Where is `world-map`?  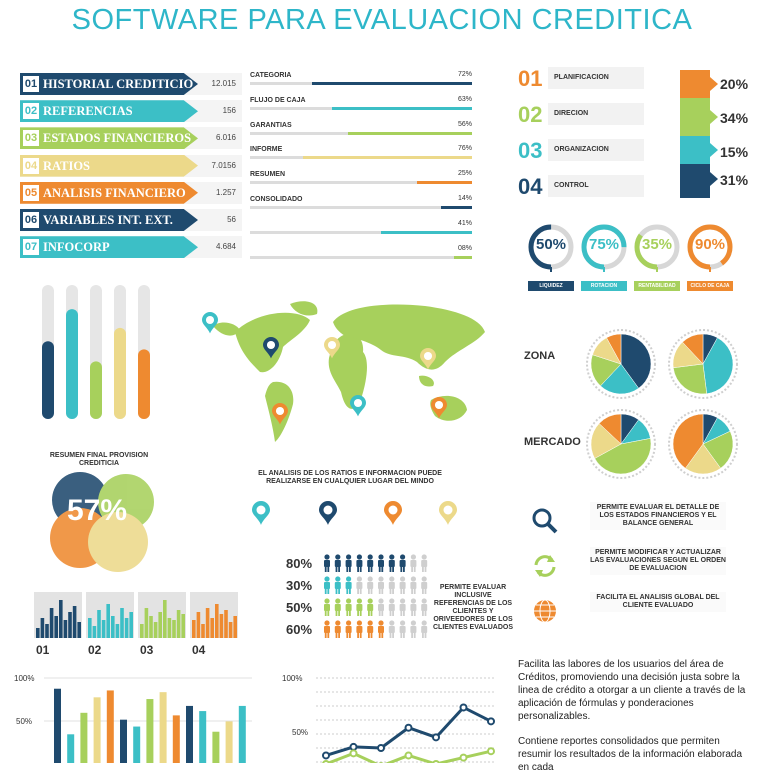
world-map is located at coordinates (349, 371).